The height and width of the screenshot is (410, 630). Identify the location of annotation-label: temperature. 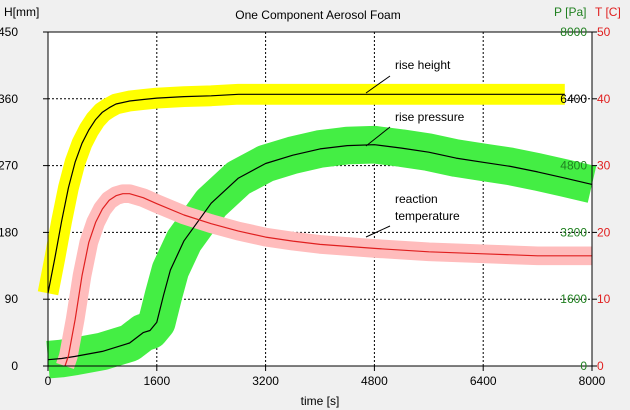
(427, 216).